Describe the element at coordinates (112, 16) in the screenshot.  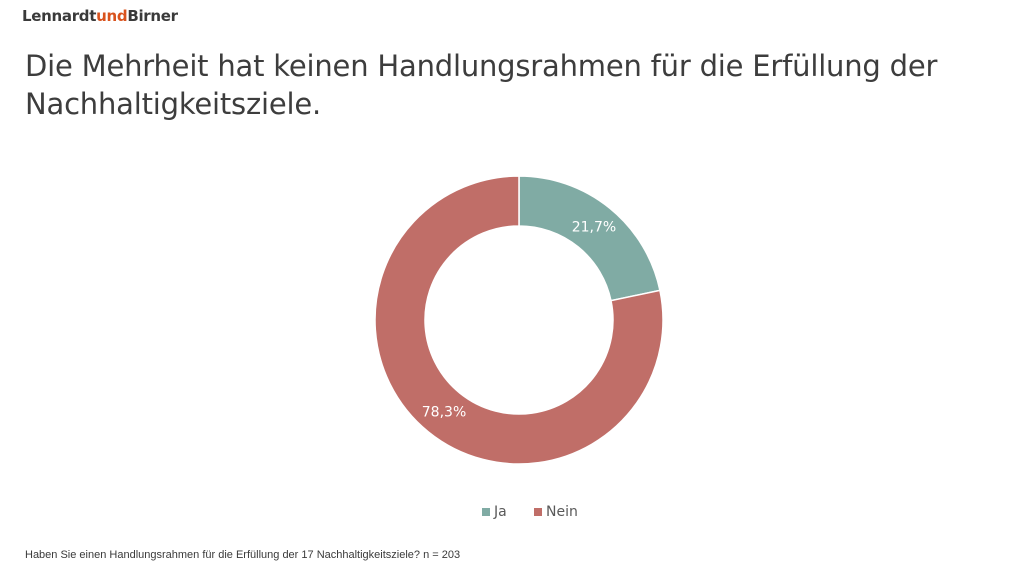
I see `logo-text-und: und` at that location.